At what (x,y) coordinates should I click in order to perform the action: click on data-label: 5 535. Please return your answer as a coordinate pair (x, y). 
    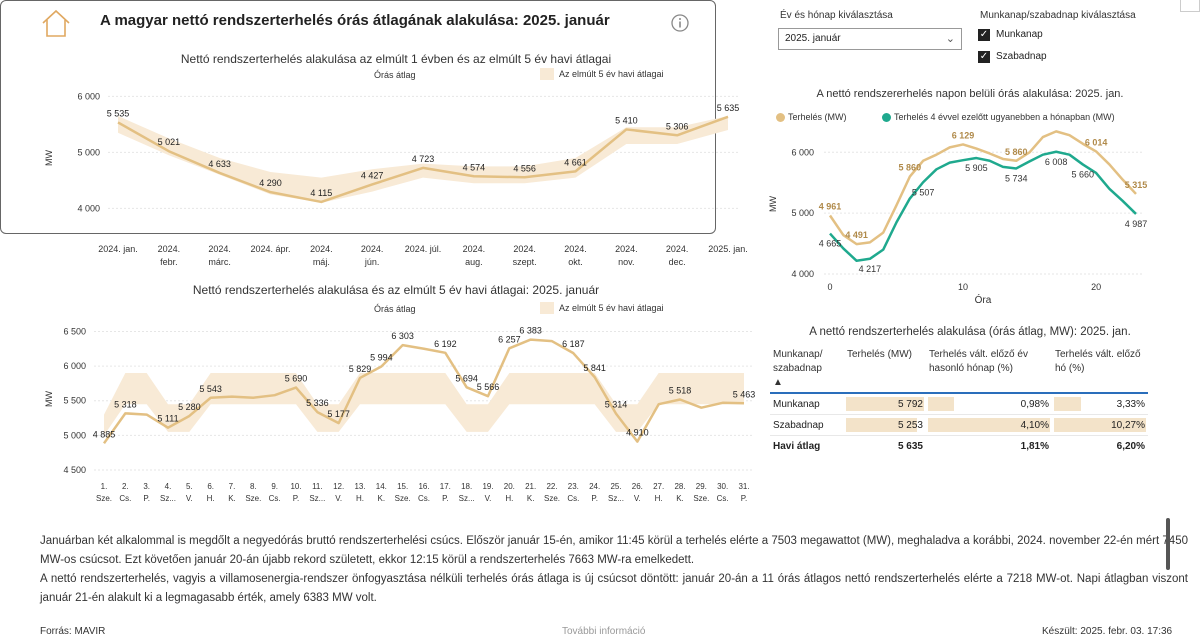
    Looking at the image, I should click on (118, 113).